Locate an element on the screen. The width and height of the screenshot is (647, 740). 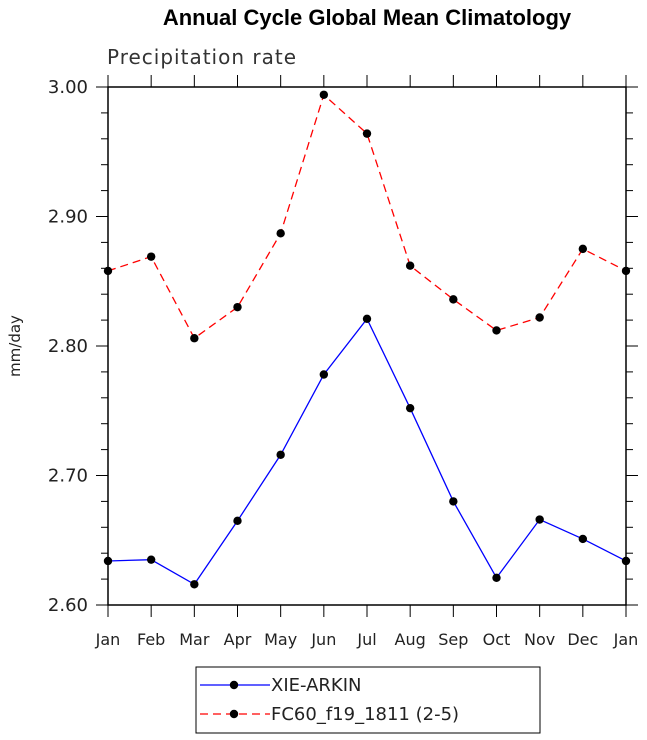
y-tick-labels: 2.60 2.70 2.80 2.90 3.00 is located at coordinates (68, 346).